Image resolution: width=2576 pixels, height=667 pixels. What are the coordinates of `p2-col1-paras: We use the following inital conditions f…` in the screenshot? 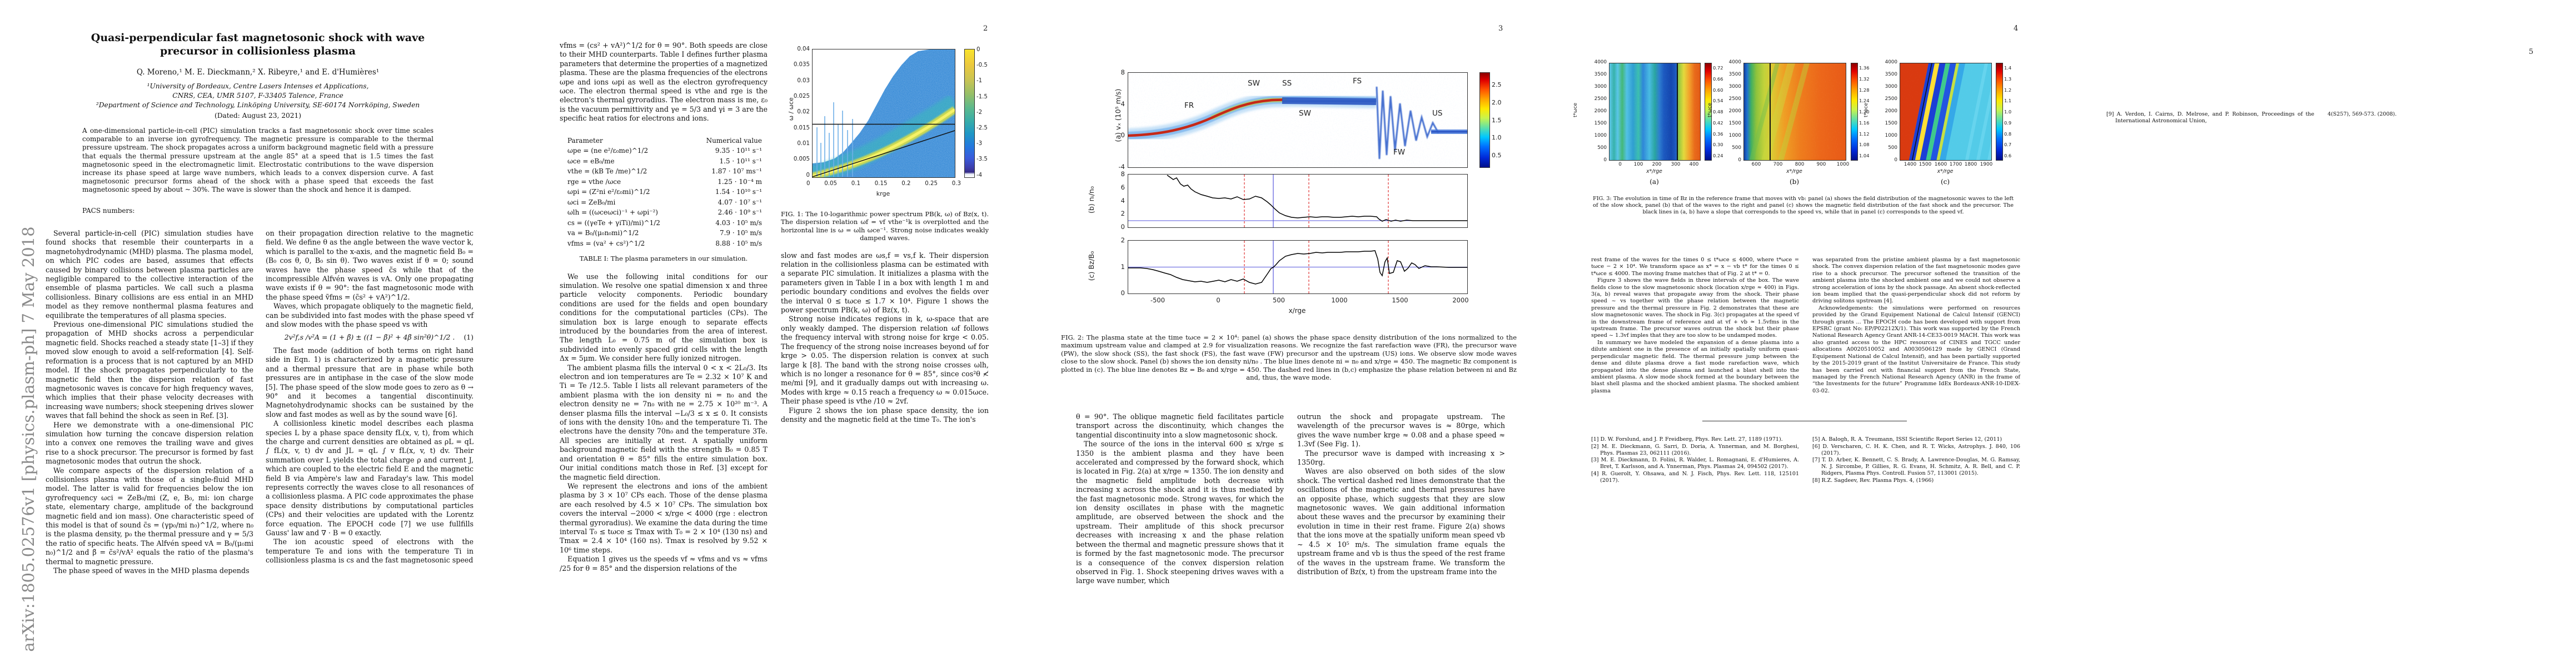 It's located at (664, 422).